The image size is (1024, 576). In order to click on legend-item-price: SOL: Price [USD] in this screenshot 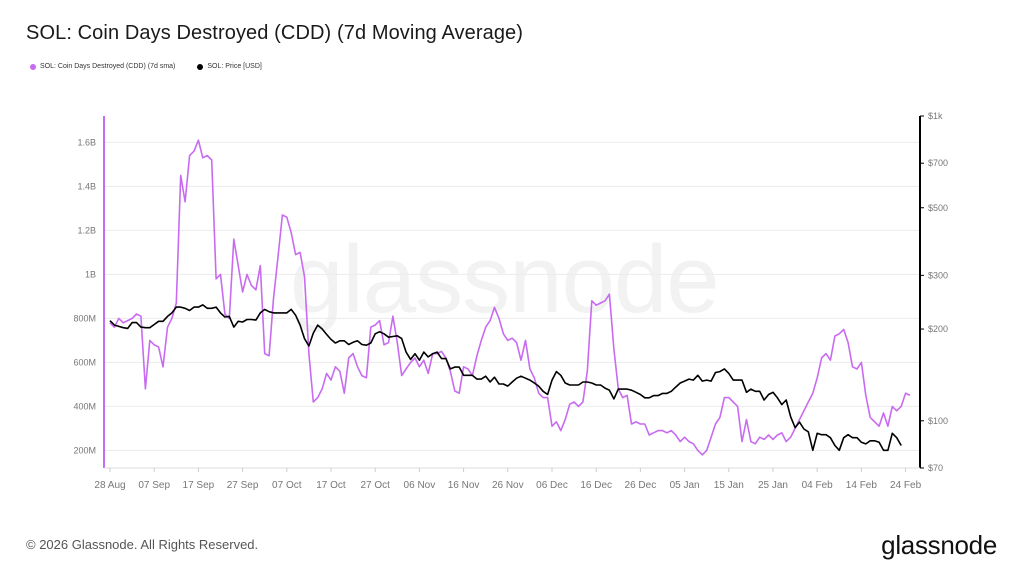, I will do `click(229, 66)`.